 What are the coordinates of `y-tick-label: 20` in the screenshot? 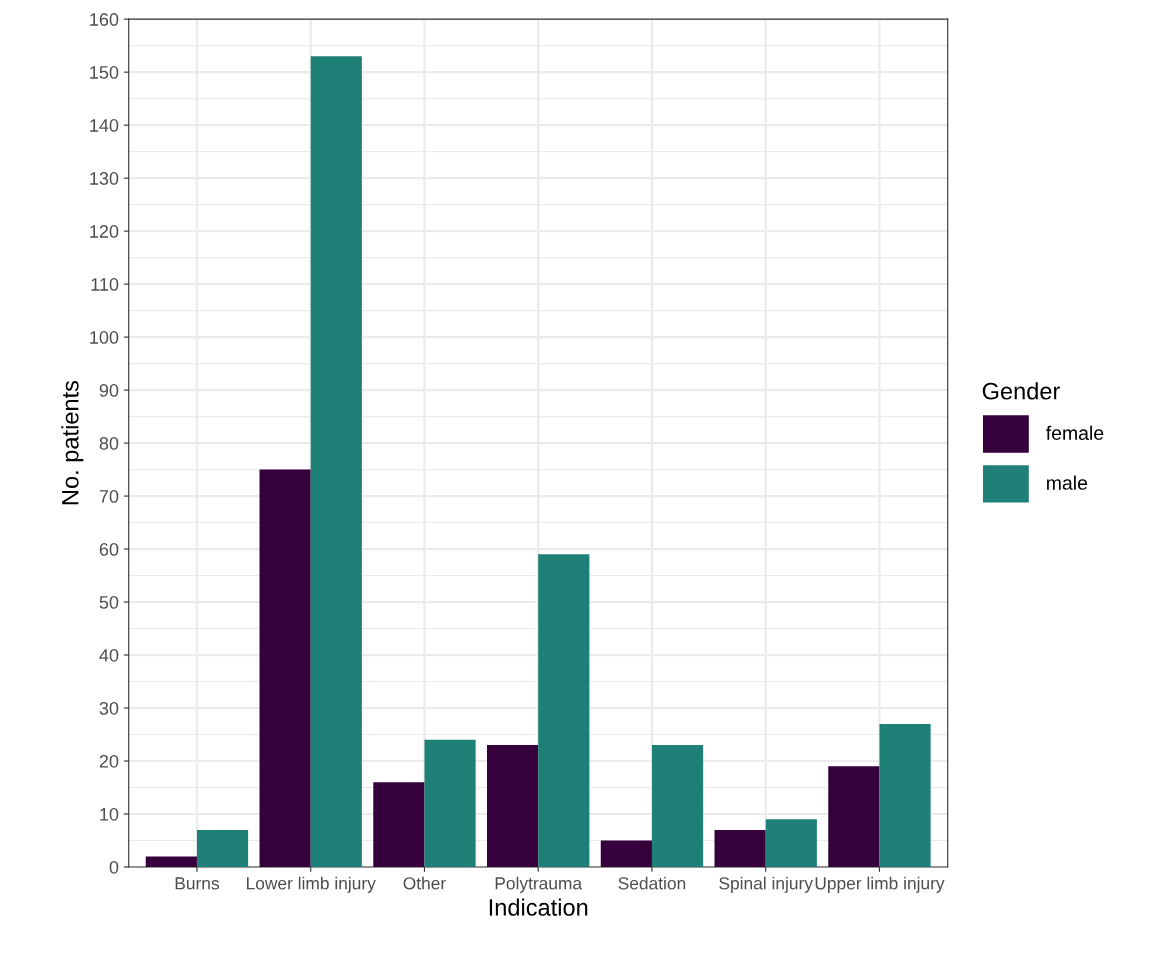 It's located at (109, 761).